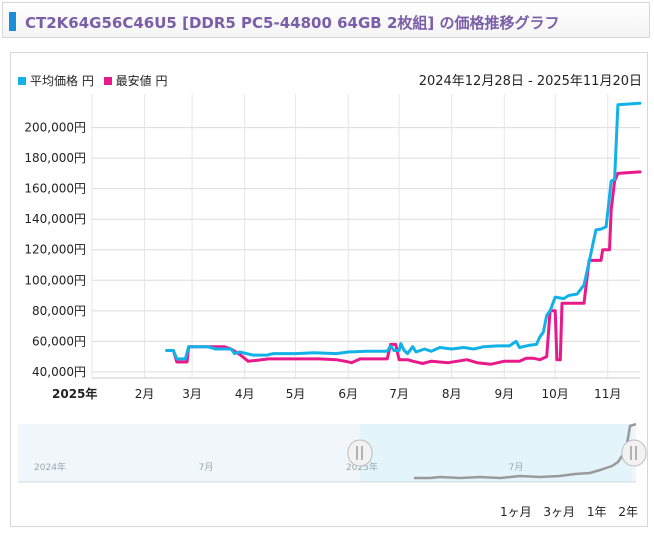 This screenshot has width=654, height=534. I want to click on legend-label-average: 平均価格 円, so click(62, 81).